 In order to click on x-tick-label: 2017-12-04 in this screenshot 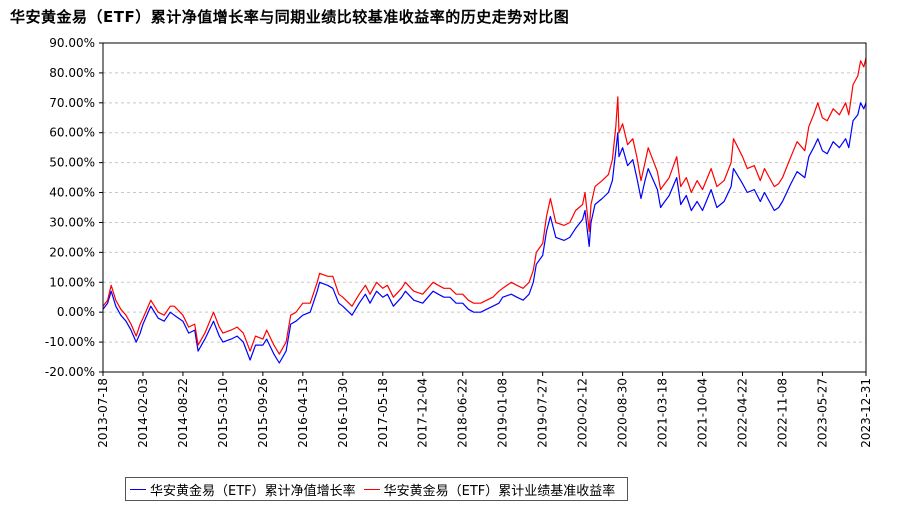, I will do `click(423, 413)`.